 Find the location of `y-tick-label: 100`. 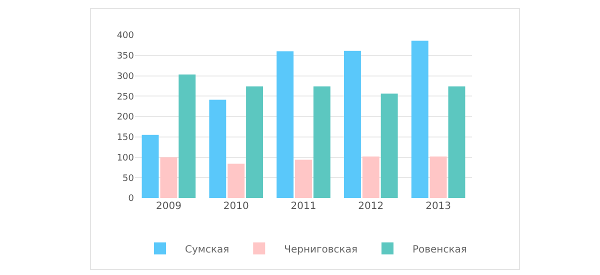

y-tick-label: 100 is located at coordinates (125, 158).